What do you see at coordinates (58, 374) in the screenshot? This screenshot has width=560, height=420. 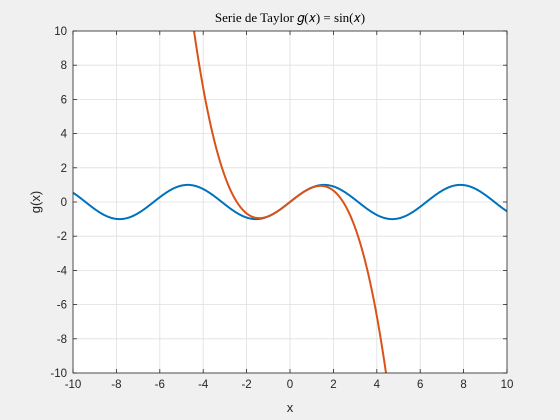 I see `y-tick-label: -10` at bounding box center [58, 374].